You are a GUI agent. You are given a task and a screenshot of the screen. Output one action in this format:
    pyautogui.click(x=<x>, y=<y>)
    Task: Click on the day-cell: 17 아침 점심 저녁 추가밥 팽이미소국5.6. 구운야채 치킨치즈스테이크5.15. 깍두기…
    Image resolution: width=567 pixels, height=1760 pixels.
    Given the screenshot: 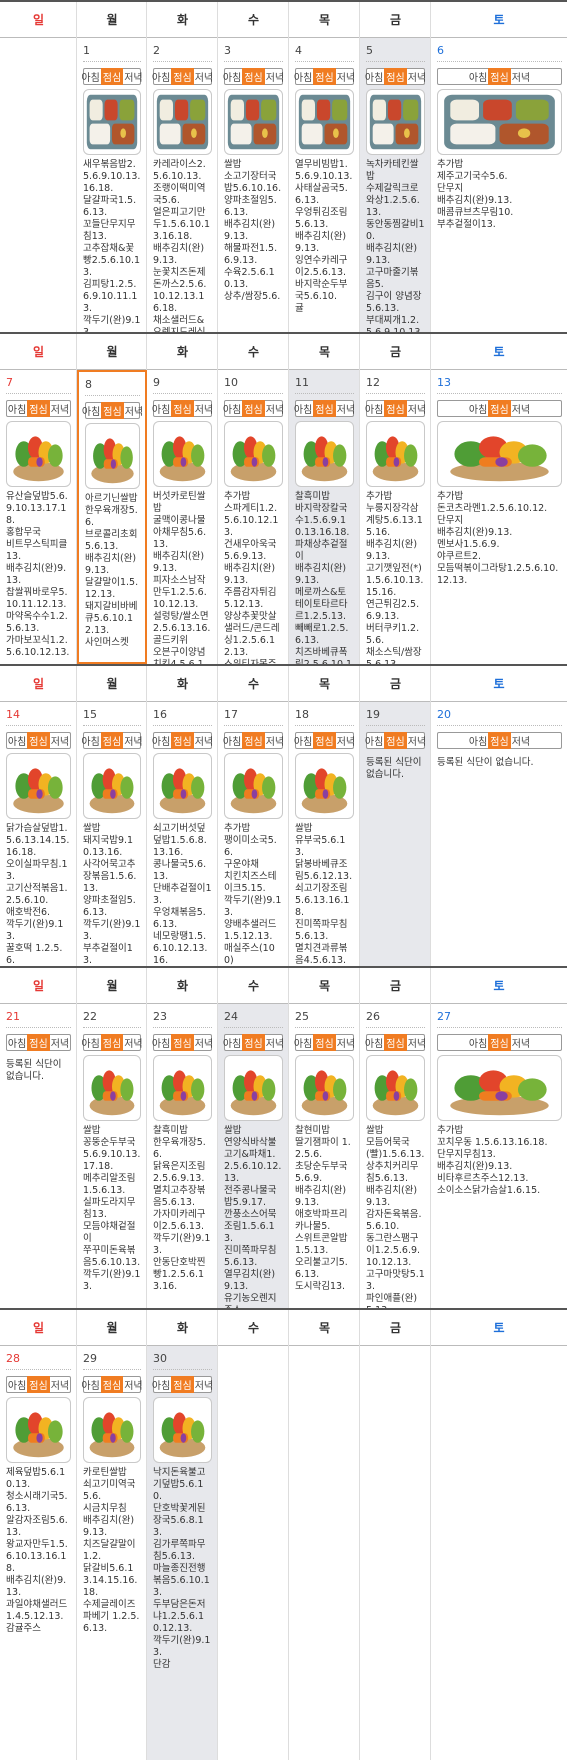 What is the action you would take?
    pyautogui.click(x=253, y=834)
    